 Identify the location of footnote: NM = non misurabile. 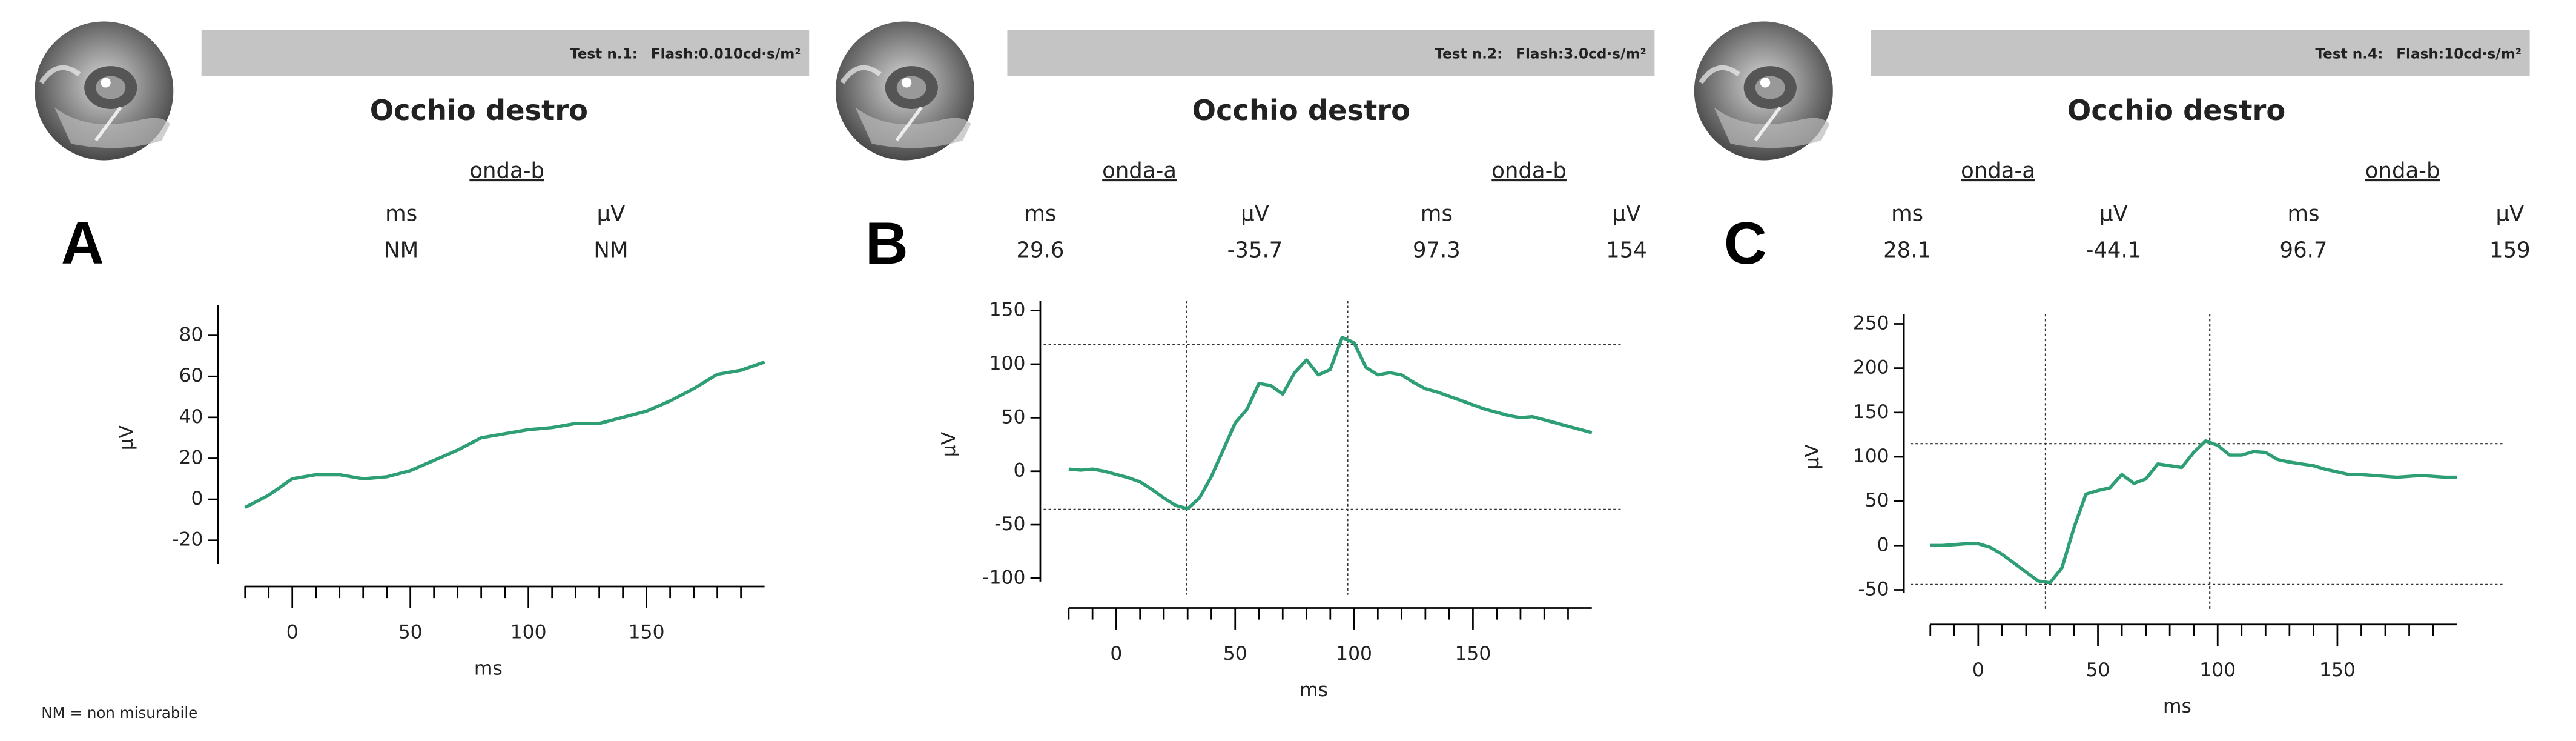
(119, 713).